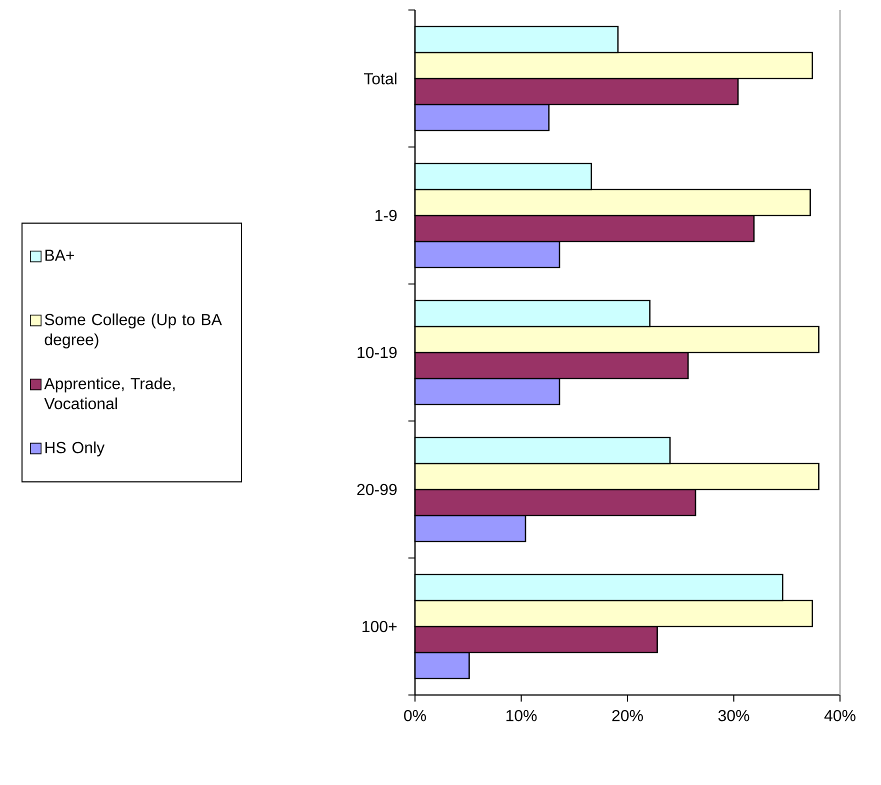  I want to click on x-tick-label: 40%, so click(840, 716).